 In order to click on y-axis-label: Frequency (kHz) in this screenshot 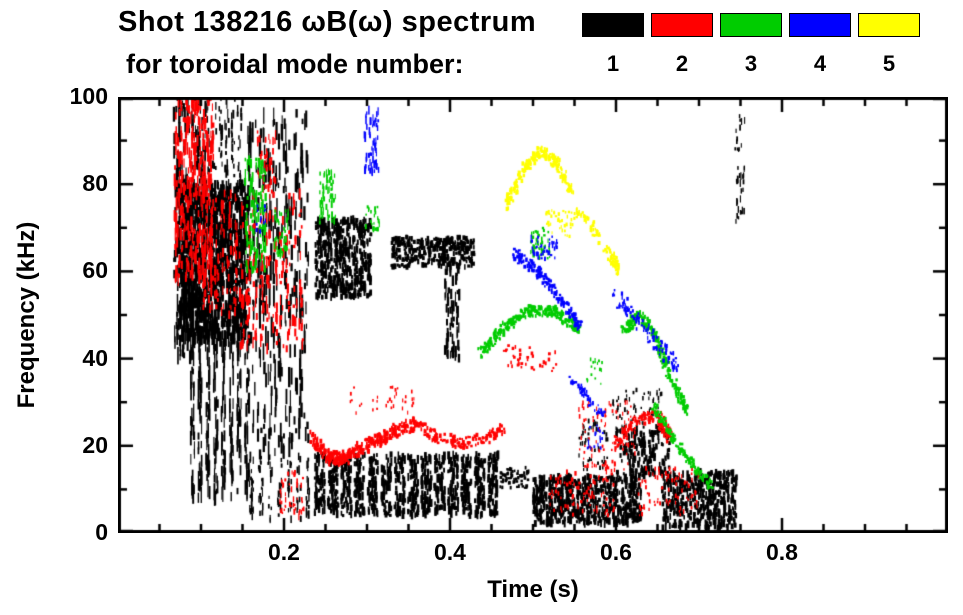, I will do `click(26, 315)`.